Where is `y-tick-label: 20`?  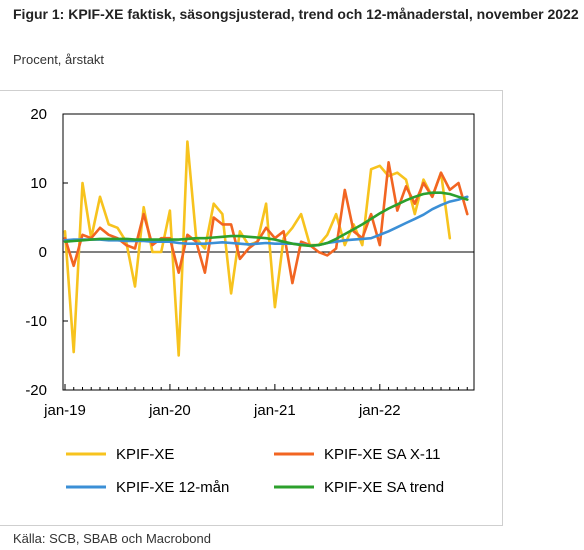 y-tick-label: 20 is located at coordinates (38, 114).